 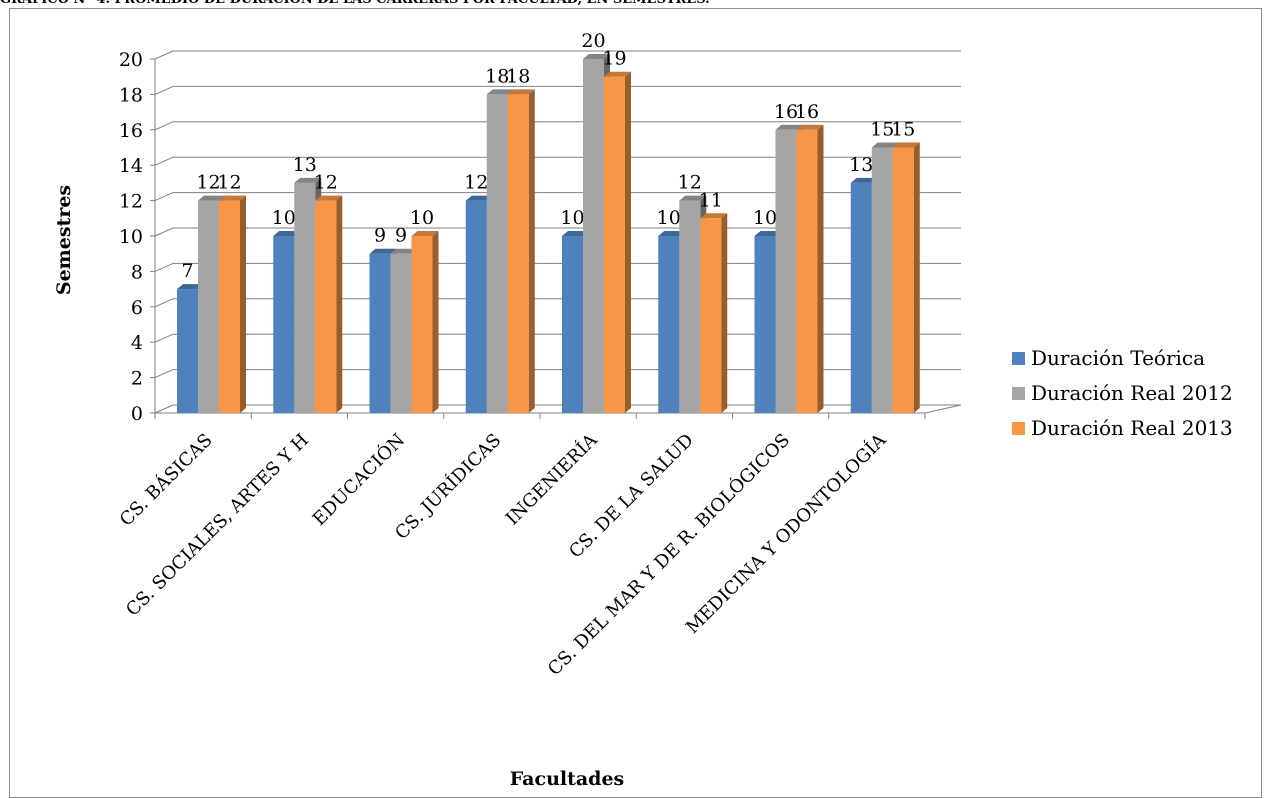 What do you see at coordinates (1118, 358) in the screenshot?
I see `legend-label: Duración Teórica` at bounding box center [1118, 358].